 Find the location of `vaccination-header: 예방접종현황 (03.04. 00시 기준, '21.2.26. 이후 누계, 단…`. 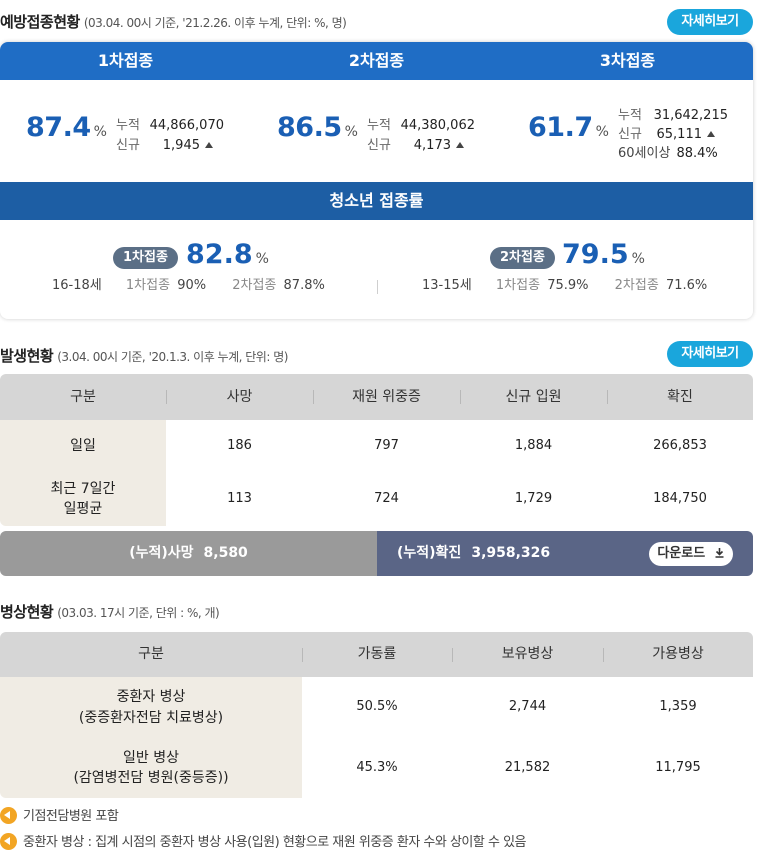

vaccination-header: 예방접종현황 (03.04. 00시 기준, '21.2.26. 이후 누계, 단… is located at coordinates (378, 22).